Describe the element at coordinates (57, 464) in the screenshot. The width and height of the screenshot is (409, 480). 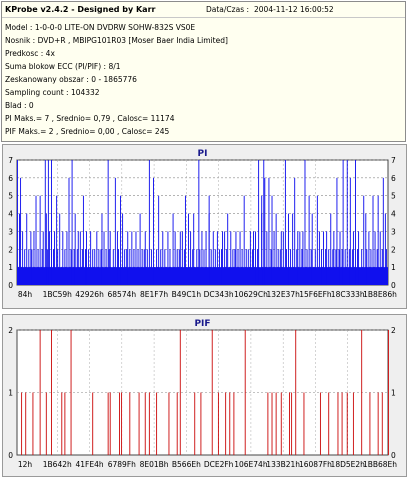
I see `x-tick-label: 1B642h` at that location.